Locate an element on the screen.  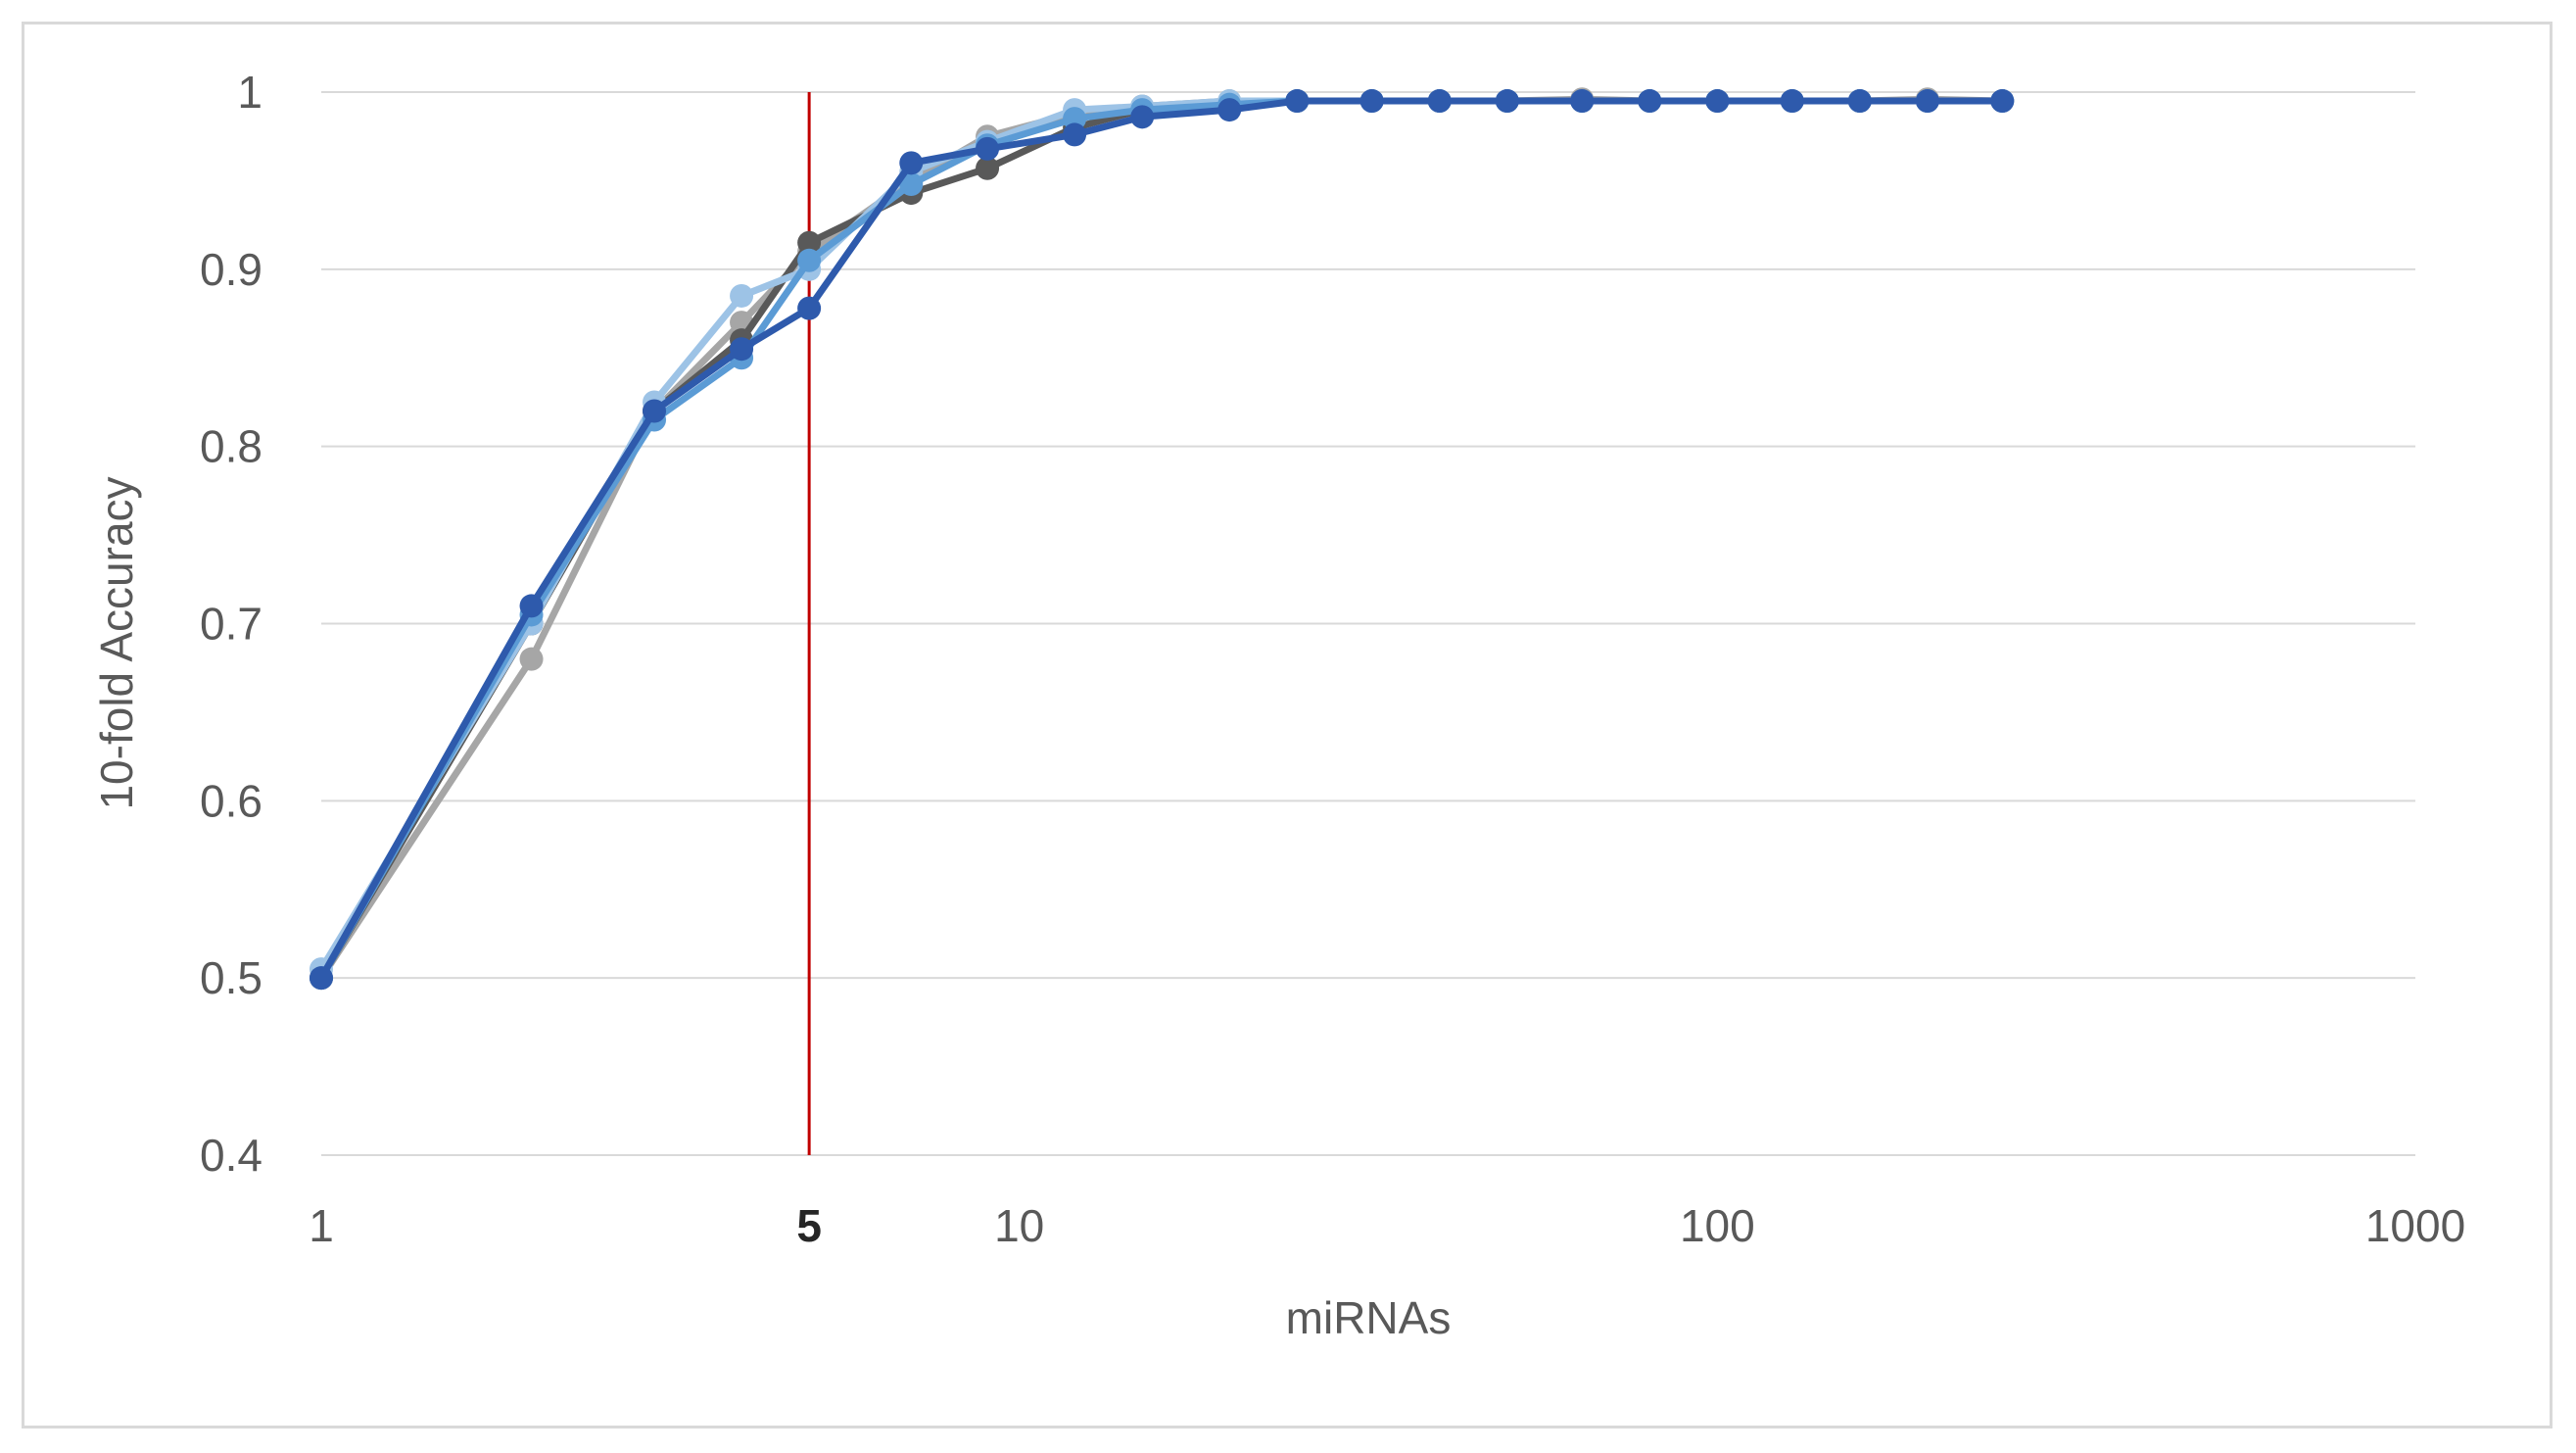
x-tick-label-3: 100 is located at coordinates (1718, 1225).